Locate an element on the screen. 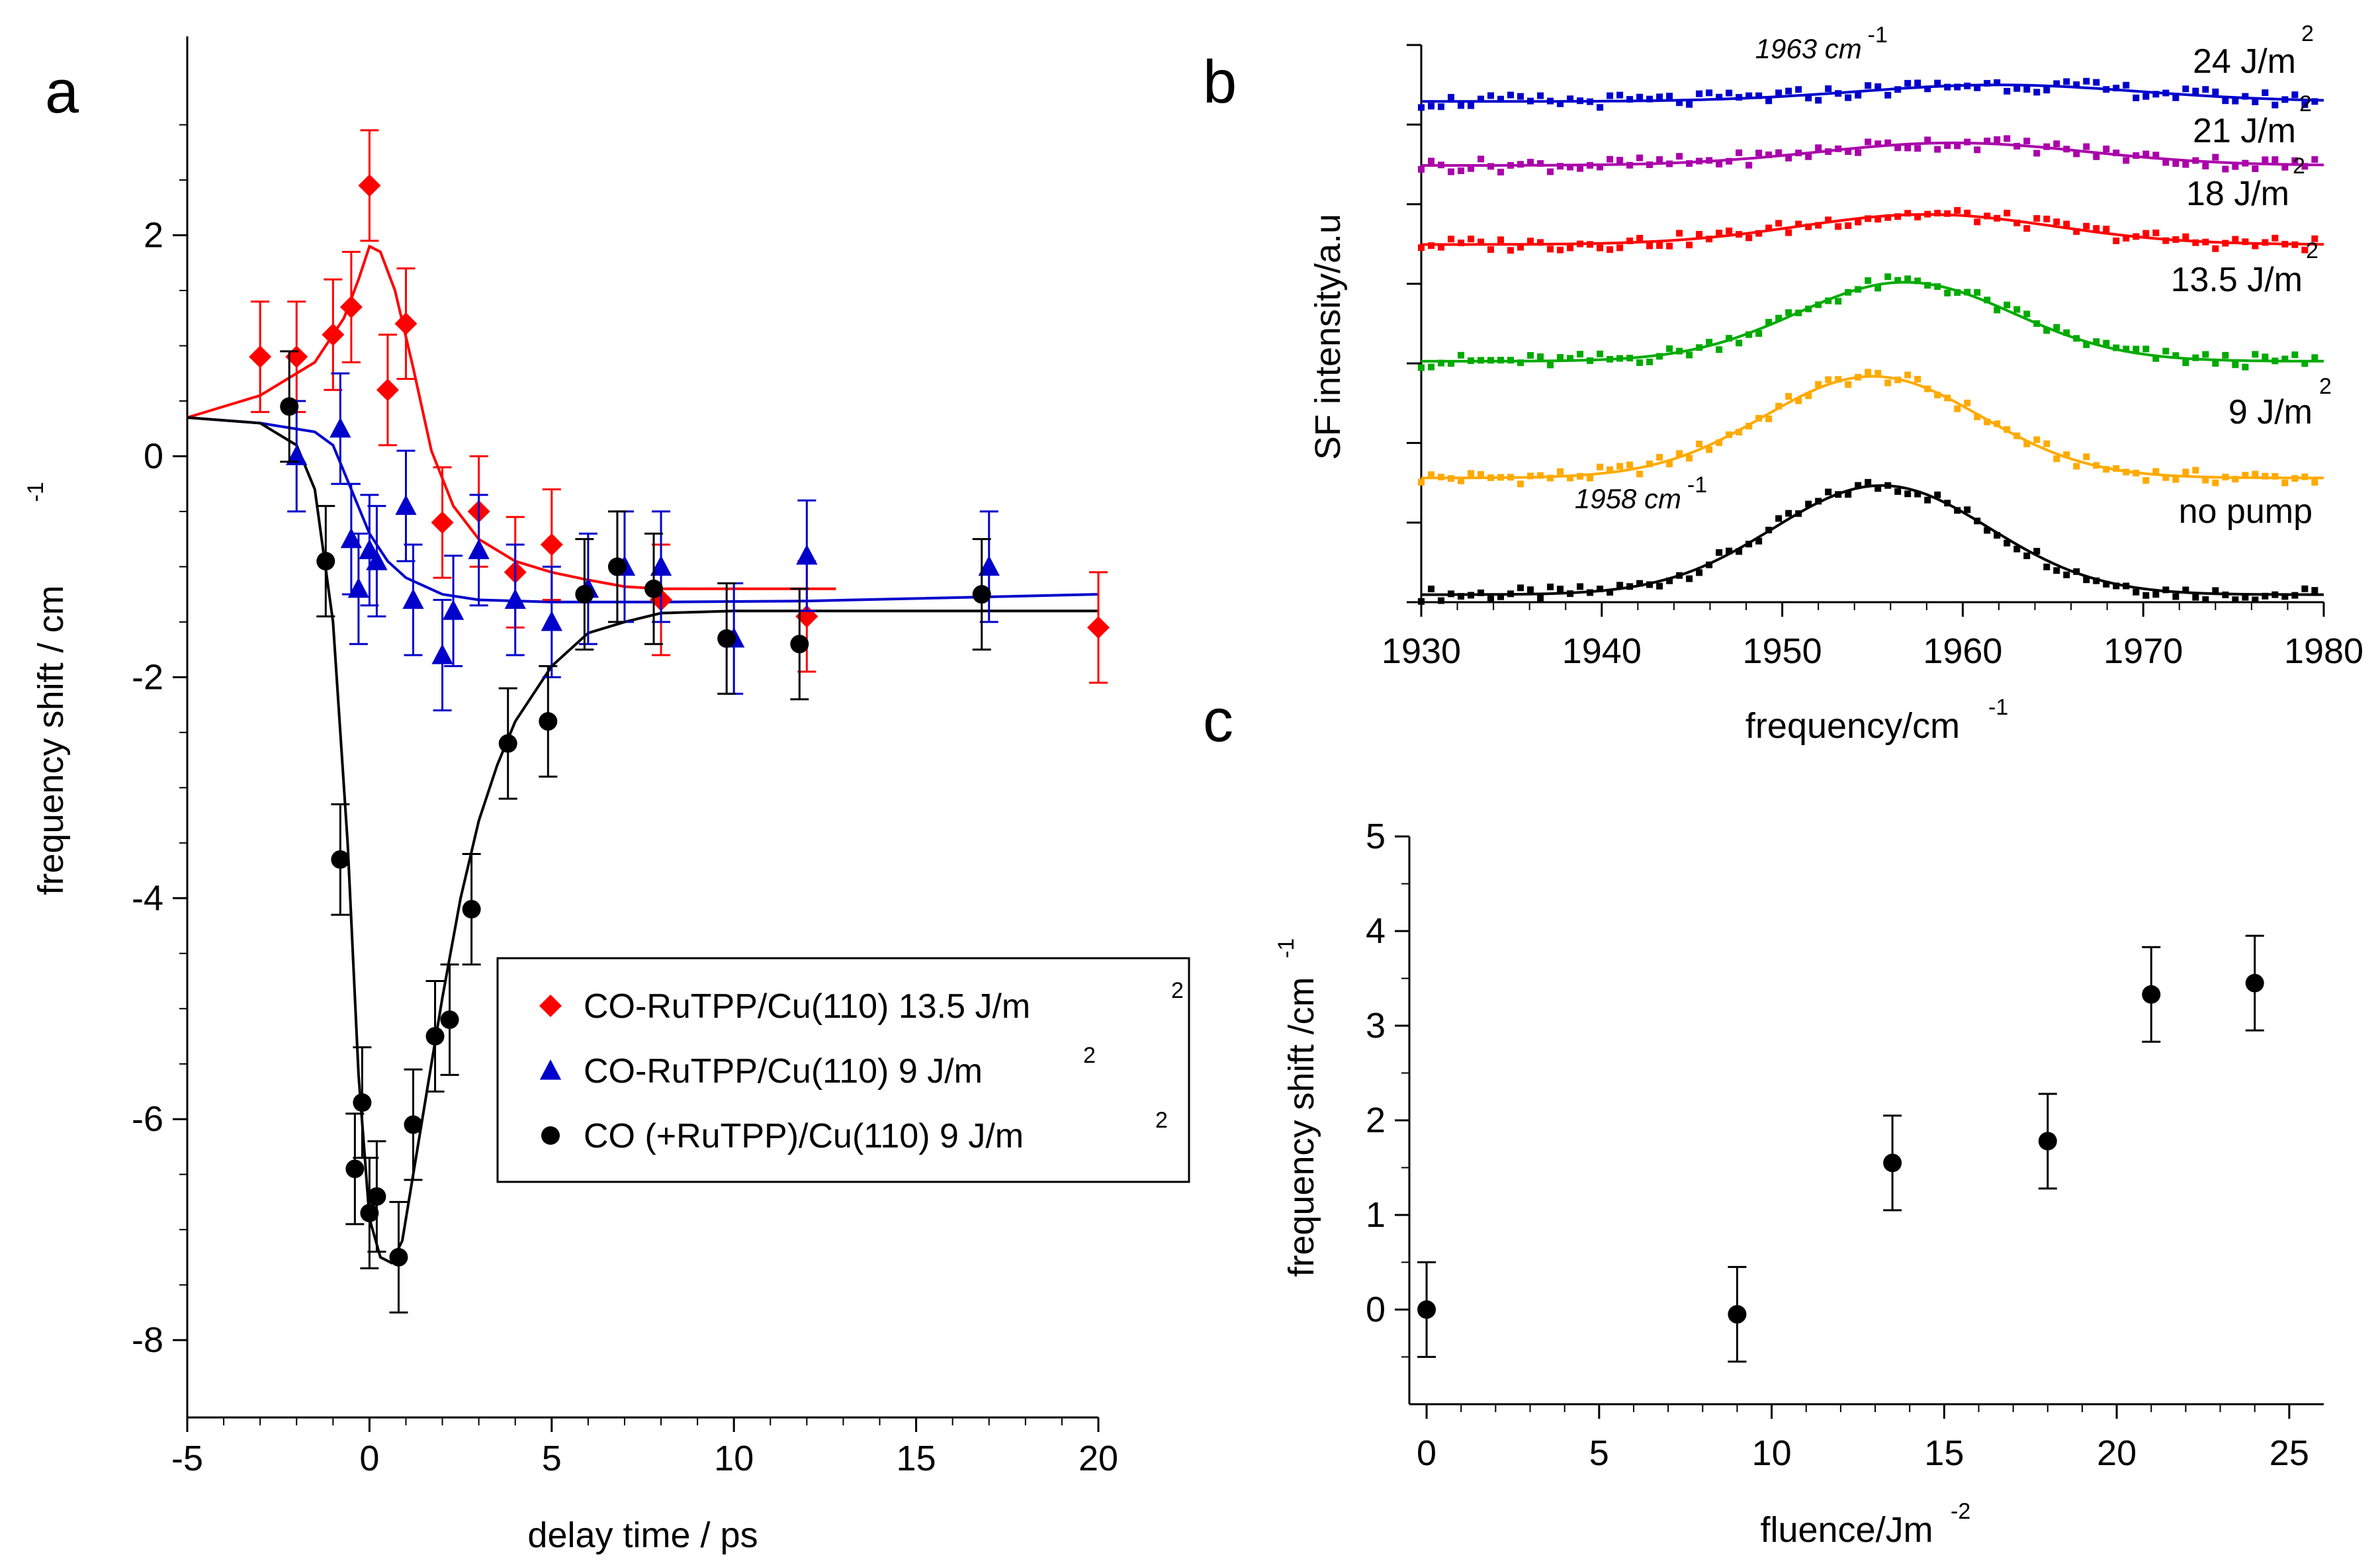 This screenshot has width=2380, height=1567. panel-b-x-tick-label: 1960 is located at coordinates (1962, 651).